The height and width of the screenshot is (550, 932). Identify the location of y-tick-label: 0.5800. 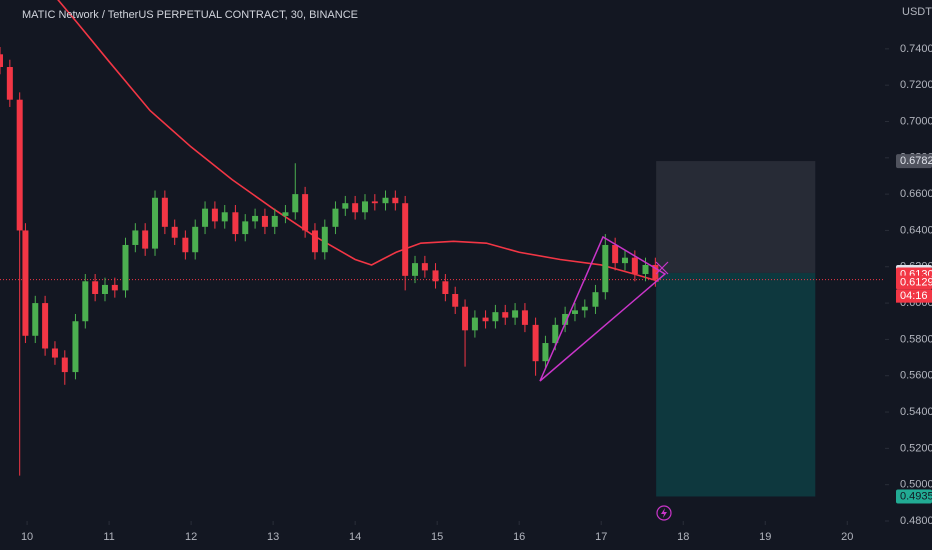
(916, 339).